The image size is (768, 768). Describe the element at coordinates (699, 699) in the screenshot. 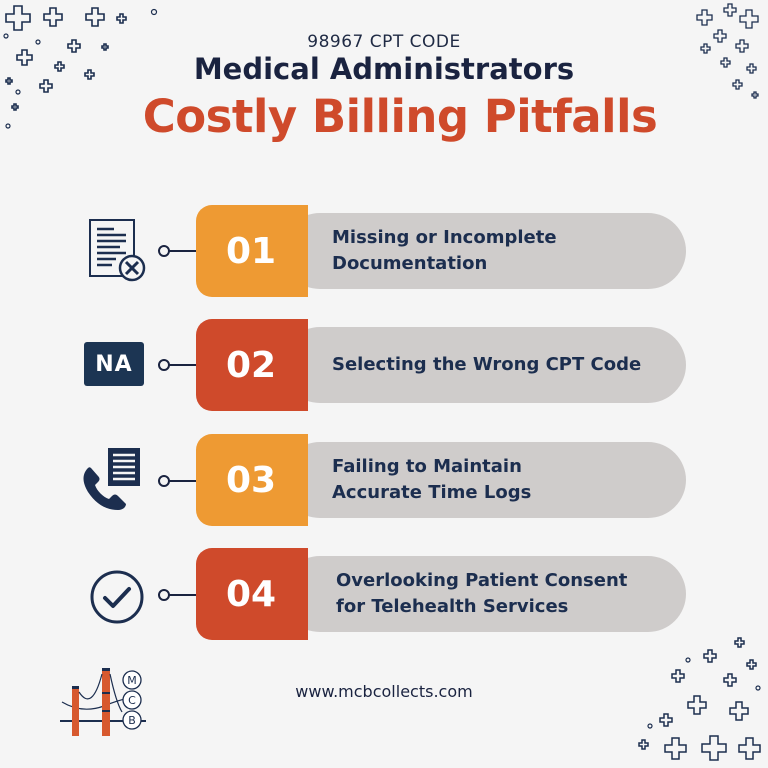

I see `decorative-crosses-bottom-right` at that location.